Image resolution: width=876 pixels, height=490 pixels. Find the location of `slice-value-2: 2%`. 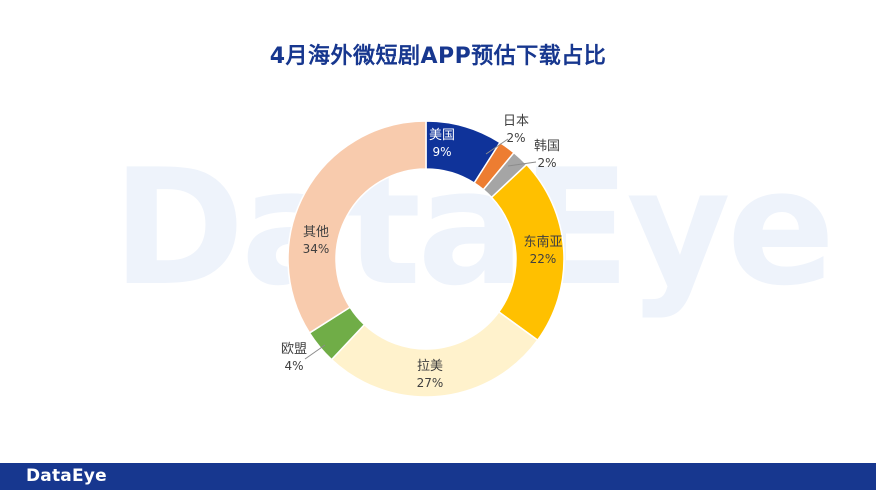

slice-value-2: 2% is located at coordinates (546, 163).